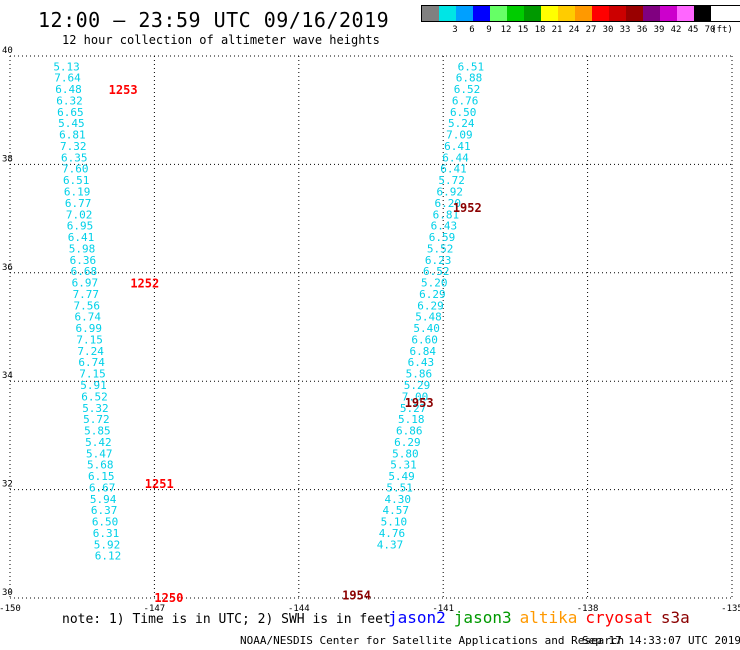  Describe the element at coordinates (66, 66) in the screenshot. I see `swh-value: 5.13` at that location.